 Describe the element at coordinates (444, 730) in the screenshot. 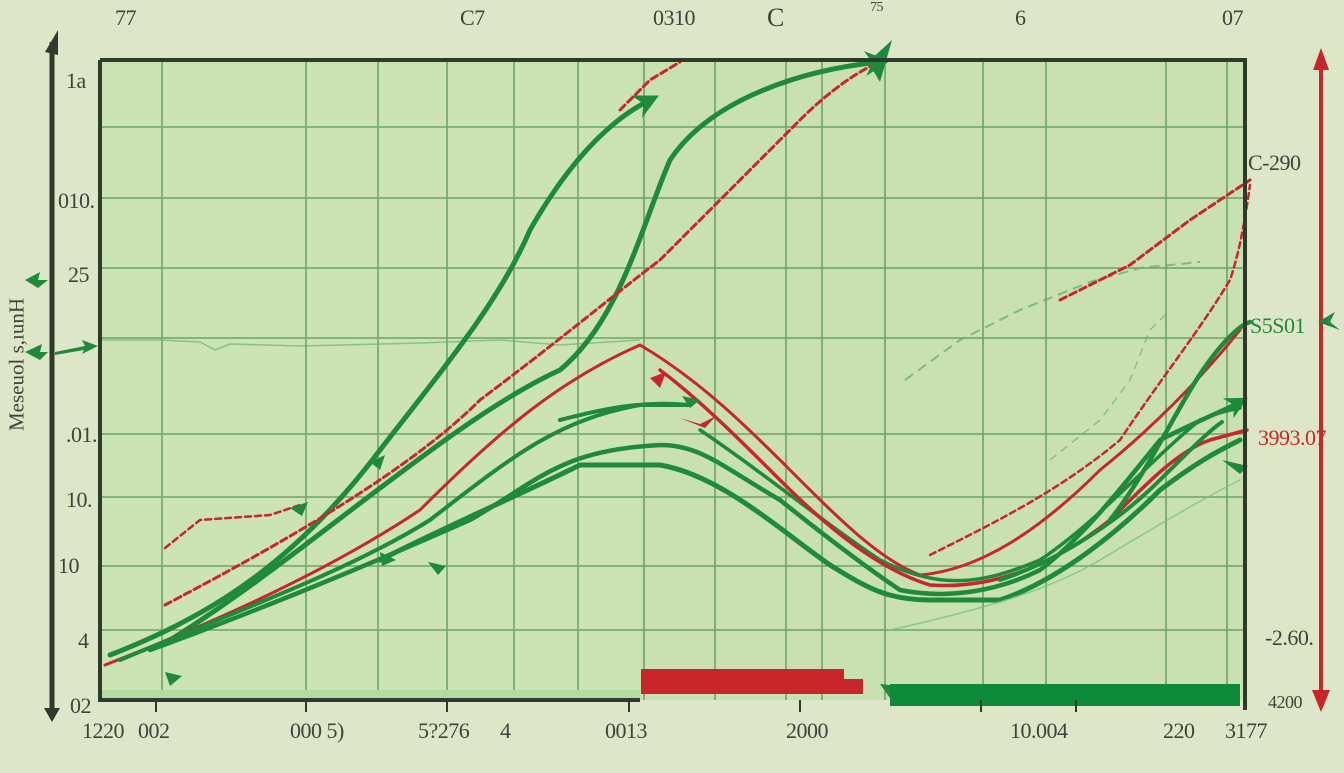

I see `bottom-tick-label: 5?276` at that location.